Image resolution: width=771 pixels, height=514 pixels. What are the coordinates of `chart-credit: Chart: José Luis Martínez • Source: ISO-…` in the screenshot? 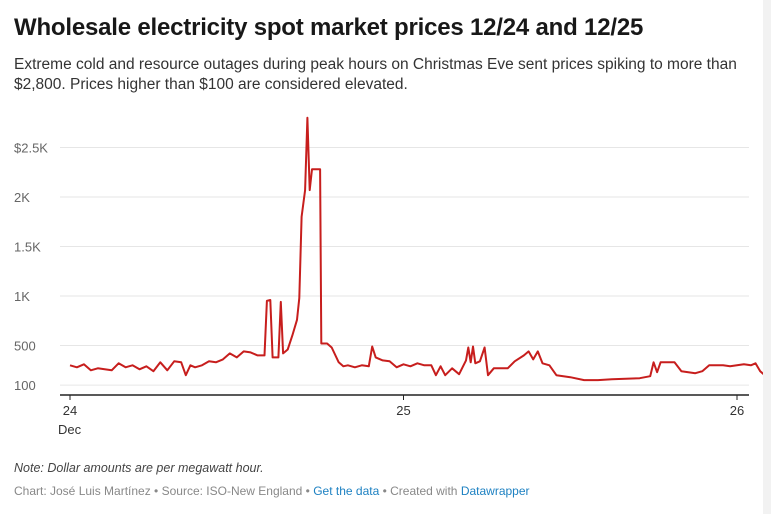 It's located at (272, 491).